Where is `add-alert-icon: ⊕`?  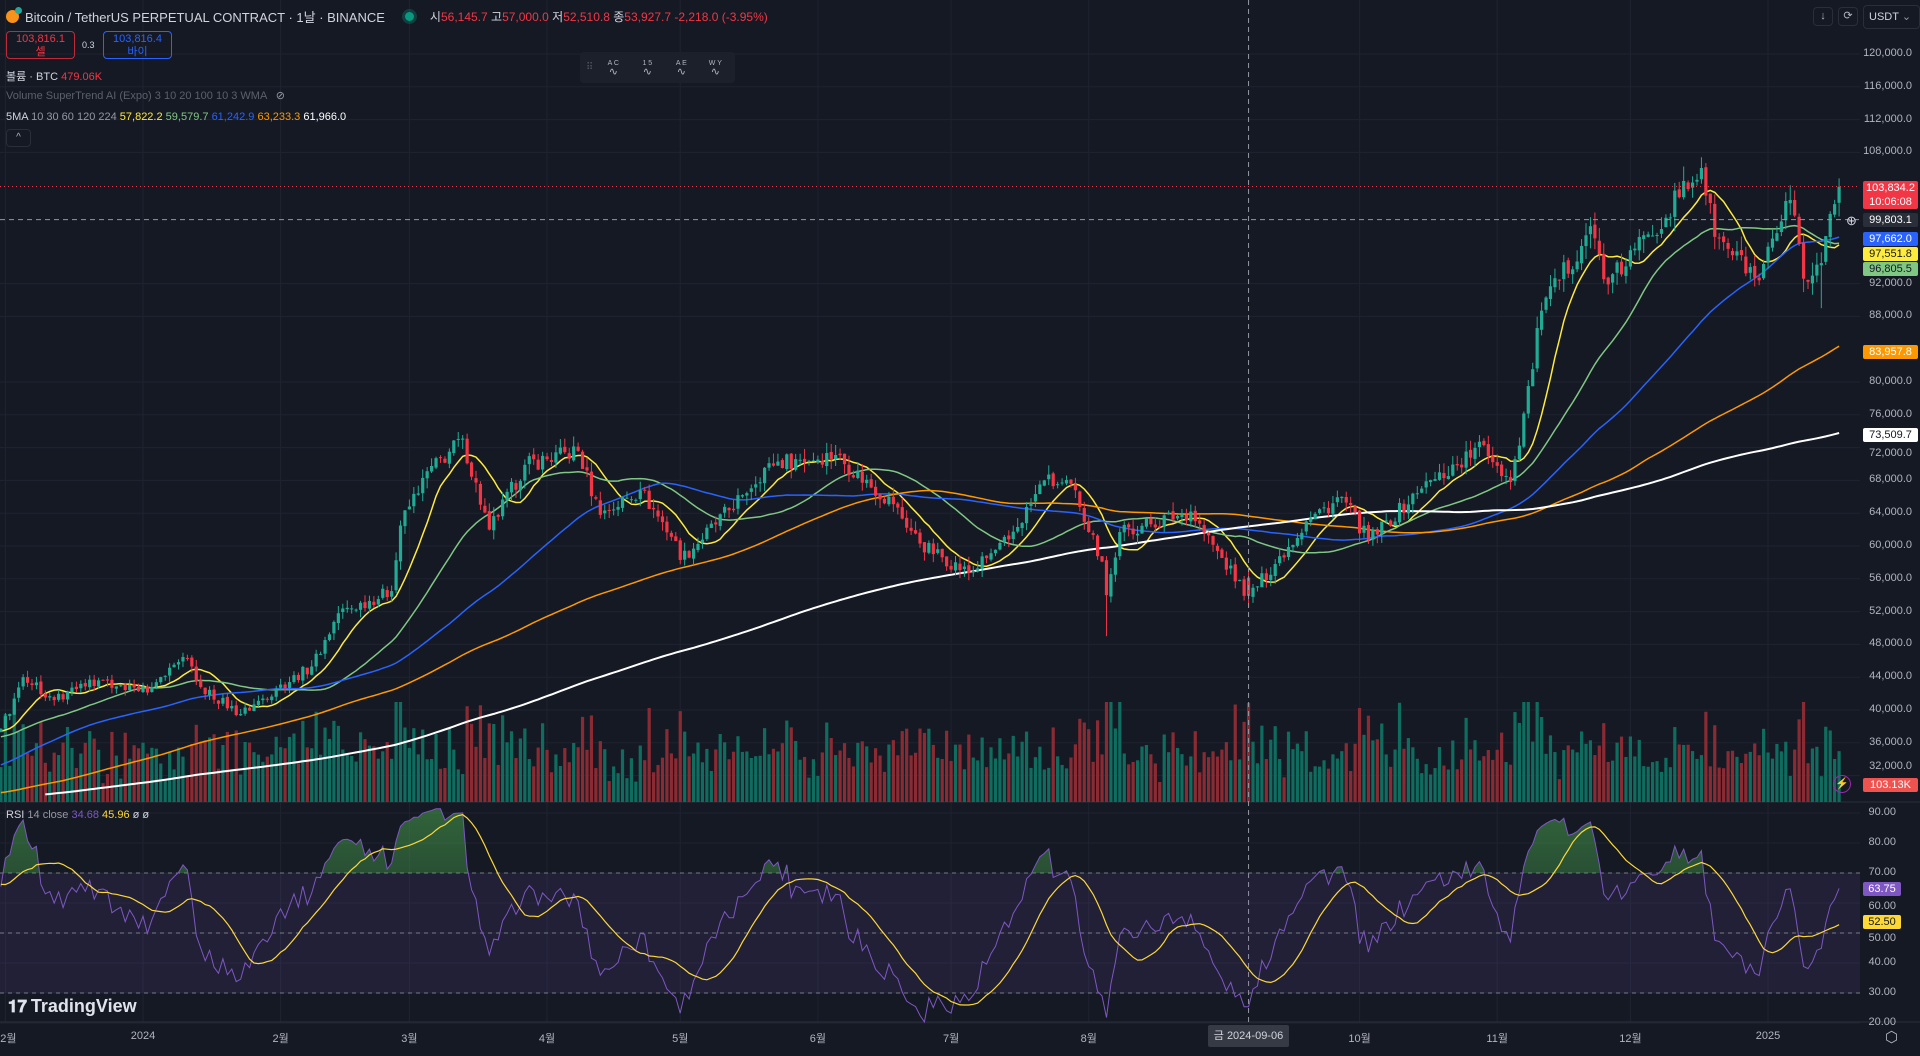
add-alert-icon: ⊕ is located at coordinates (1851, 220).